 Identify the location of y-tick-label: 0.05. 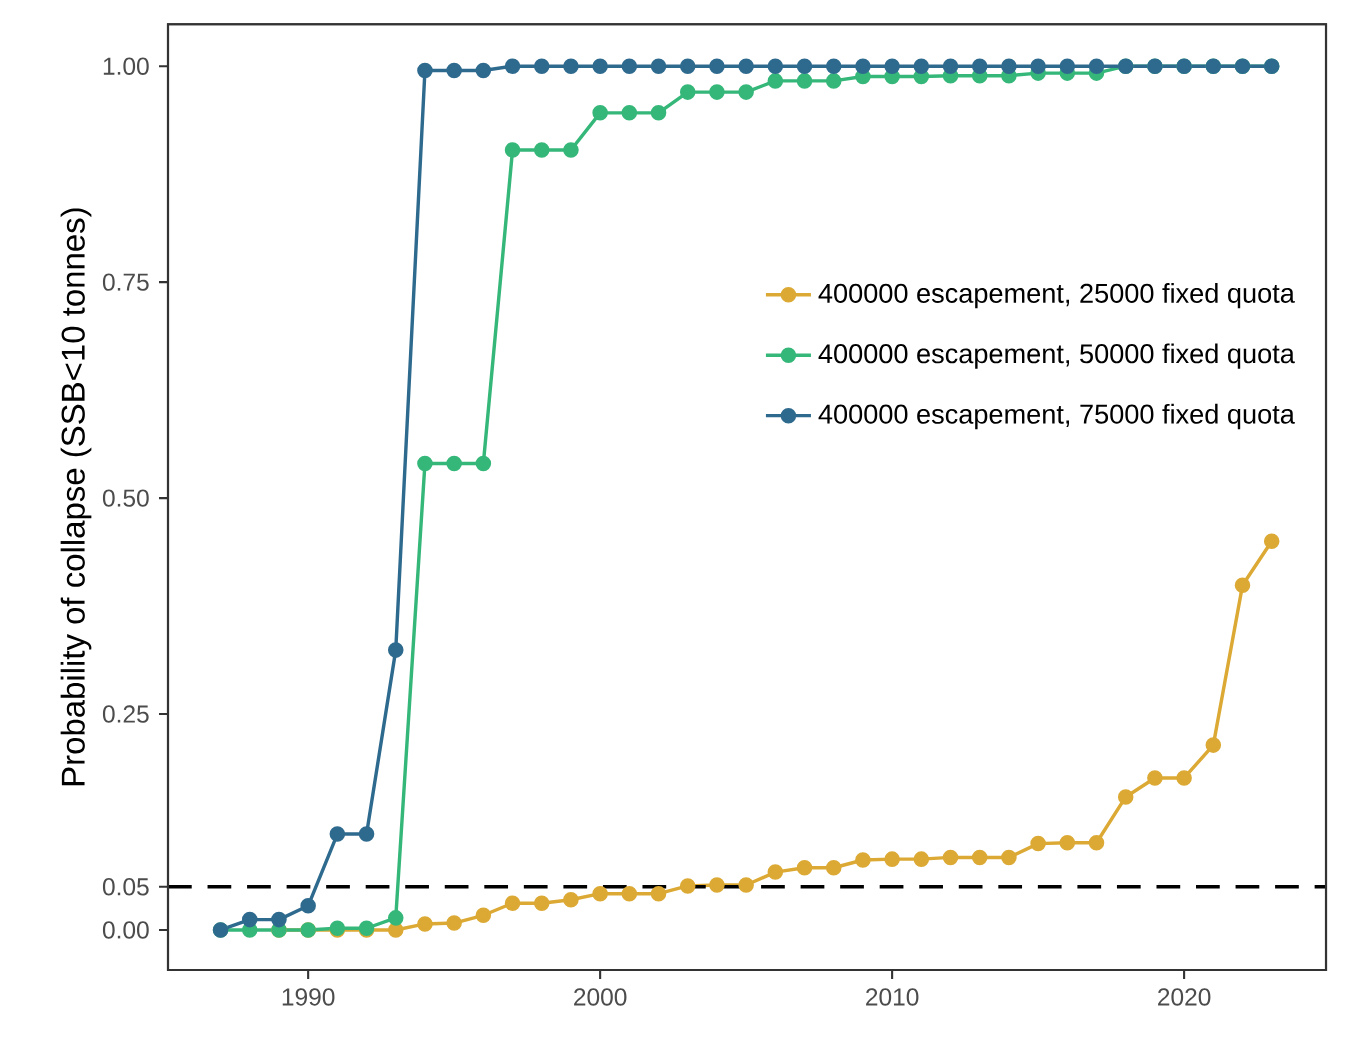
(125, 887).